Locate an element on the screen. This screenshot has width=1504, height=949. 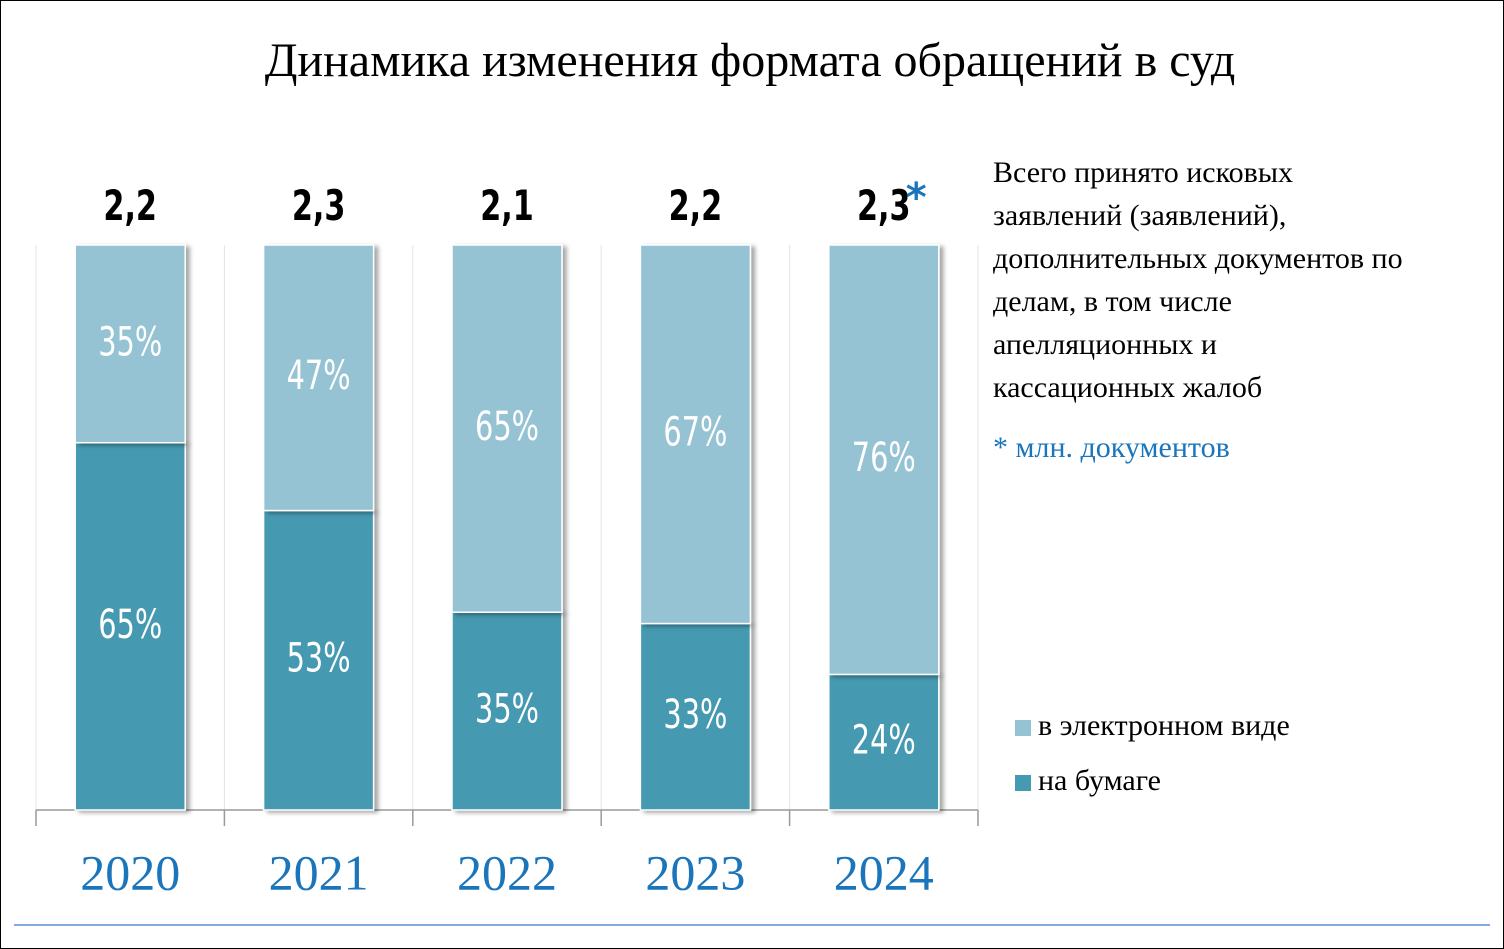
x-tick-label: 2022 is located at coordinates (507, 872).